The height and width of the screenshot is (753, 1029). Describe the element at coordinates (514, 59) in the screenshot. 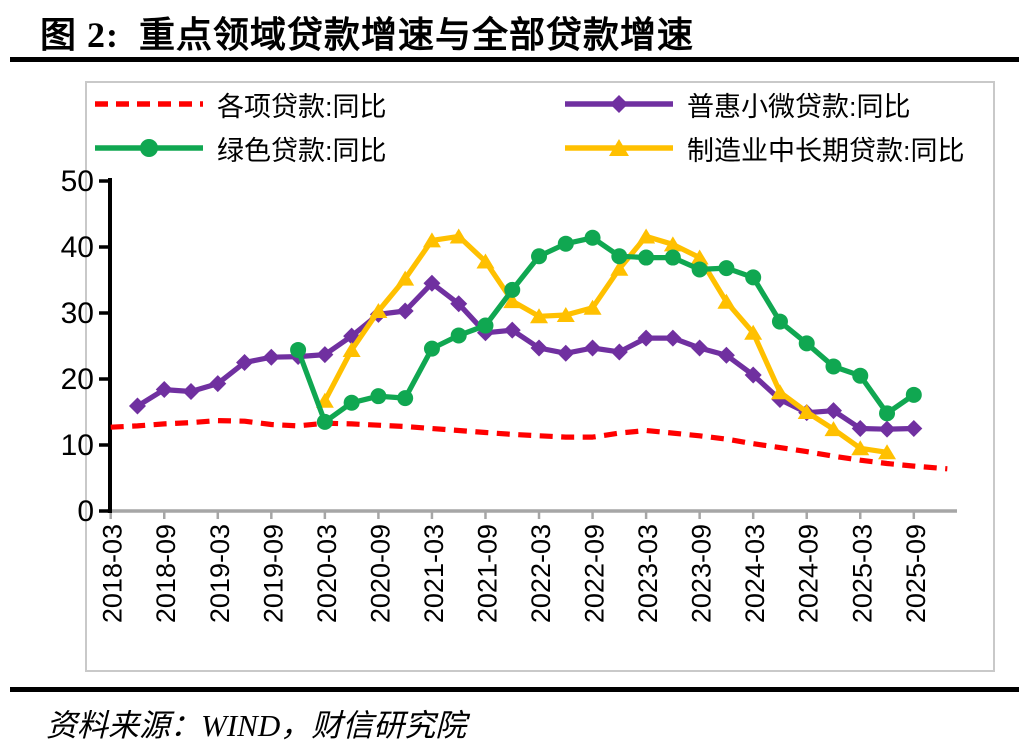

I see `title-underline-rule` at that location.